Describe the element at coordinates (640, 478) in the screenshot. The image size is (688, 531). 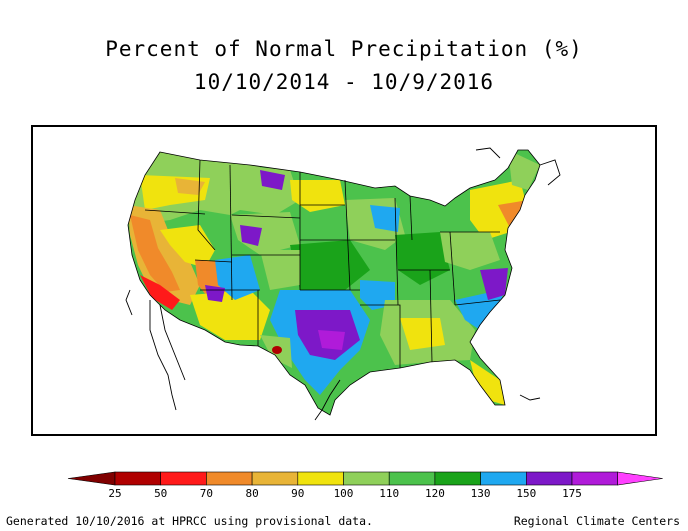
I see `legend-high-arrow` at that location.